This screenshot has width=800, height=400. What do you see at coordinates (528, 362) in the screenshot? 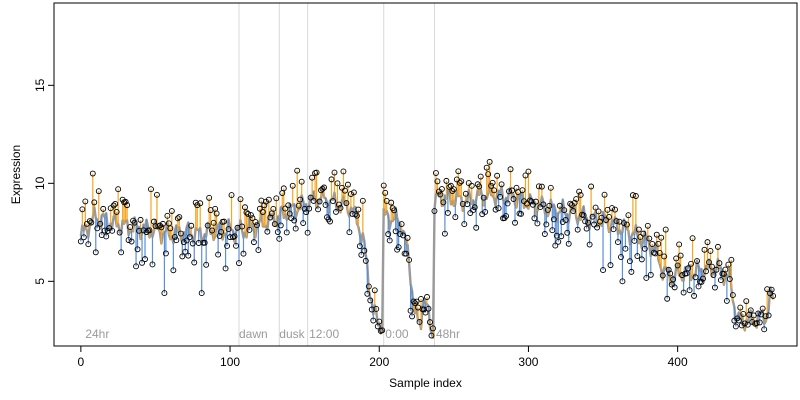
I see `x-tick-label: 300` at bounding box center [528, 362].